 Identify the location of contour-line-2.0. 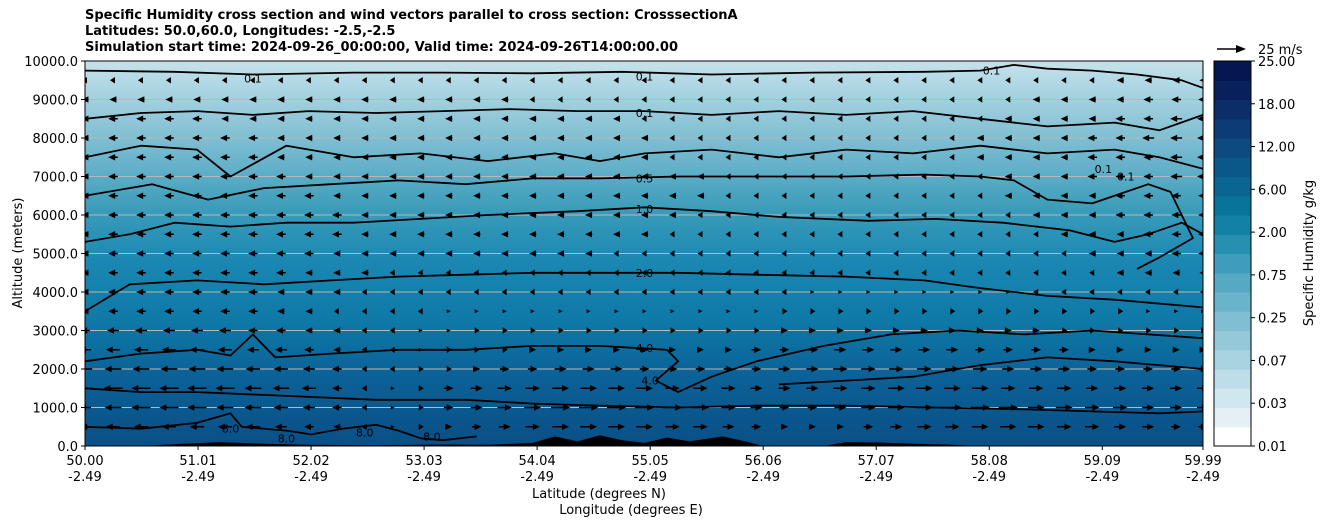
(644, 292).